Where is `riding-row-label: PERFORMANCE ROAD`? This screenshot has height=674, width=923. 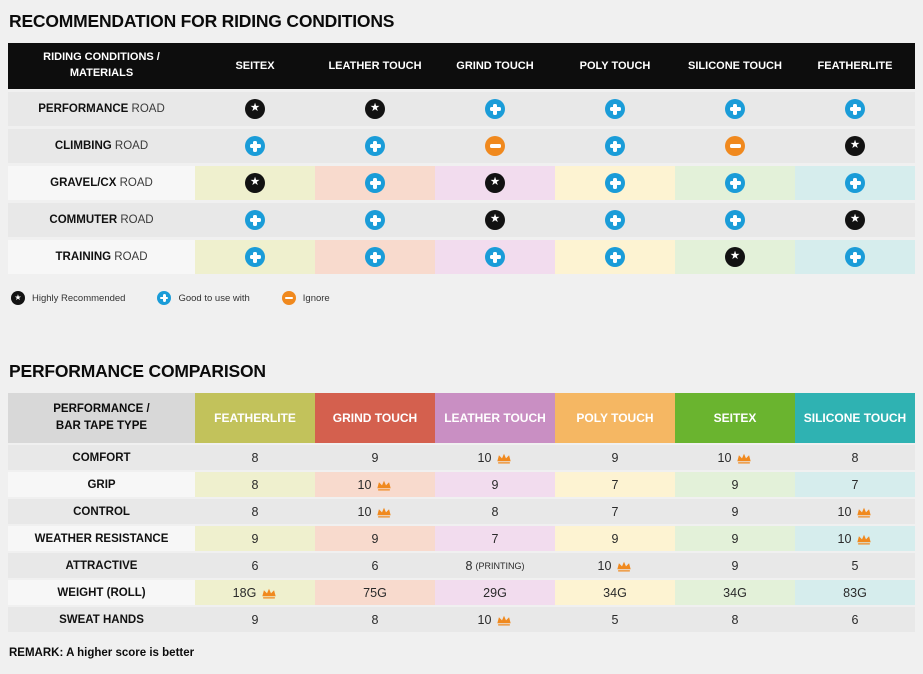 riding-row-label: PERFORMANCE ROAD is located at coordinates (101, 109).